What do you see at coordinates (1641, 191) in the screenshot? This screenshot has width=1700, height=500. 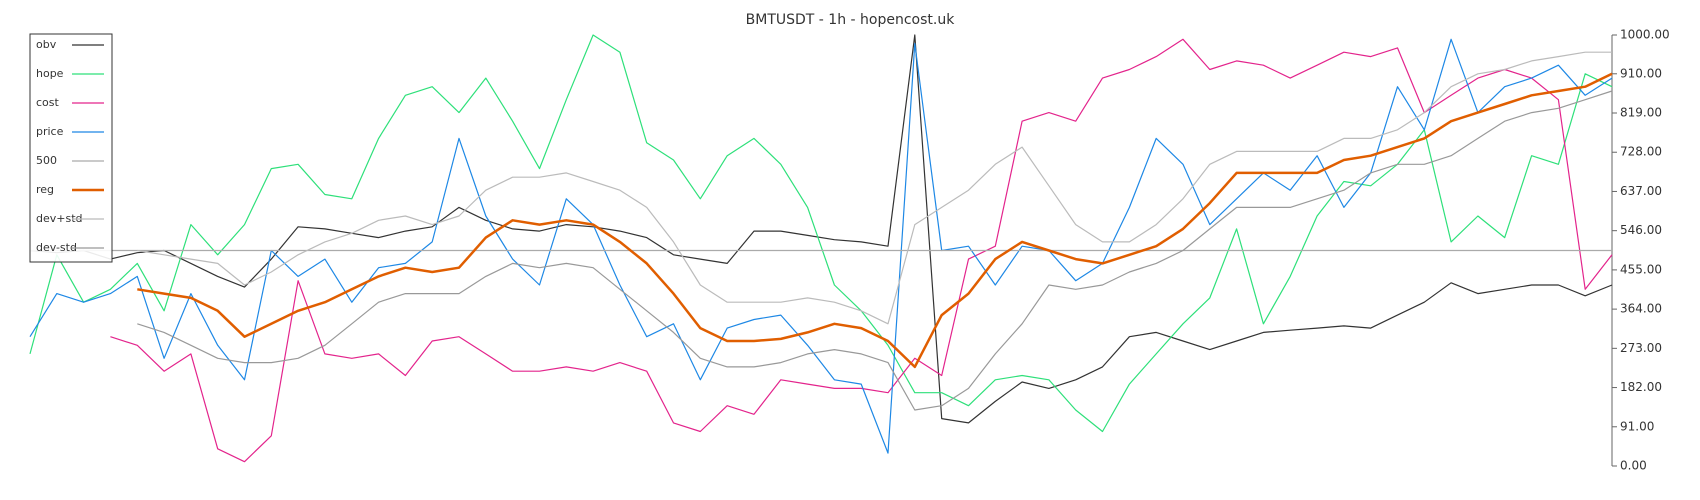 I see `y-tick-label: 637.00` at bounding box center [1641, 191].